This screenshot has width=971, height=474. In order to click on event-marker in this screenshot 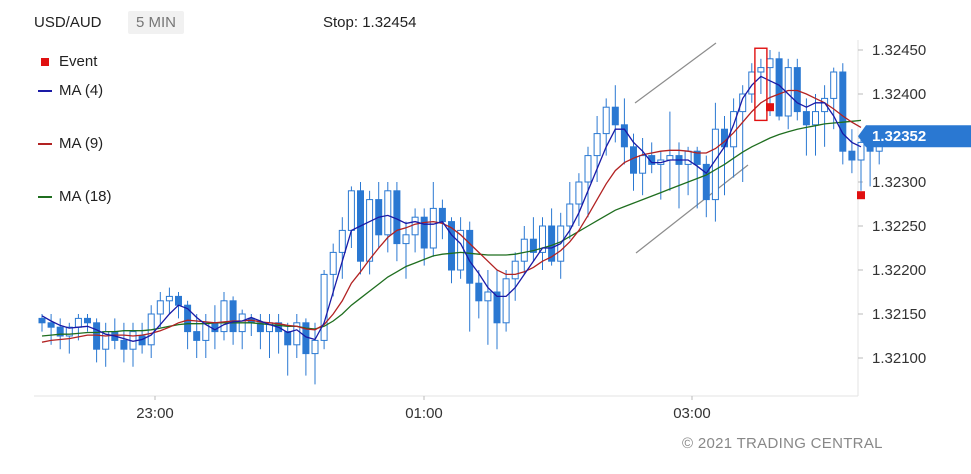, I will do `click(770, 107)`.